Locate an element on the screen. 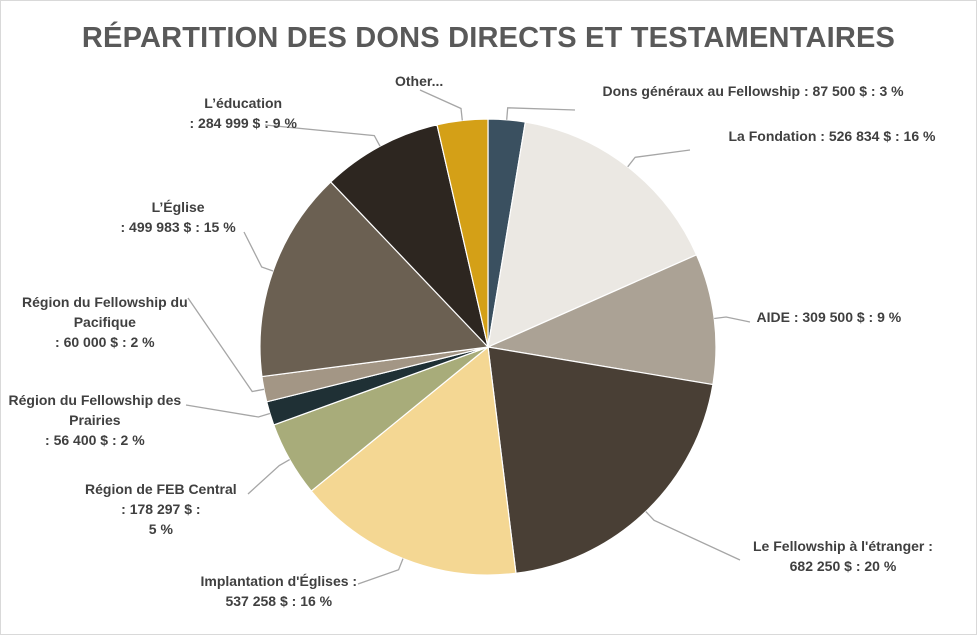 This screenshot has height=635, width=977. data-label-line: L’Église is located at coordinates (178, 207).